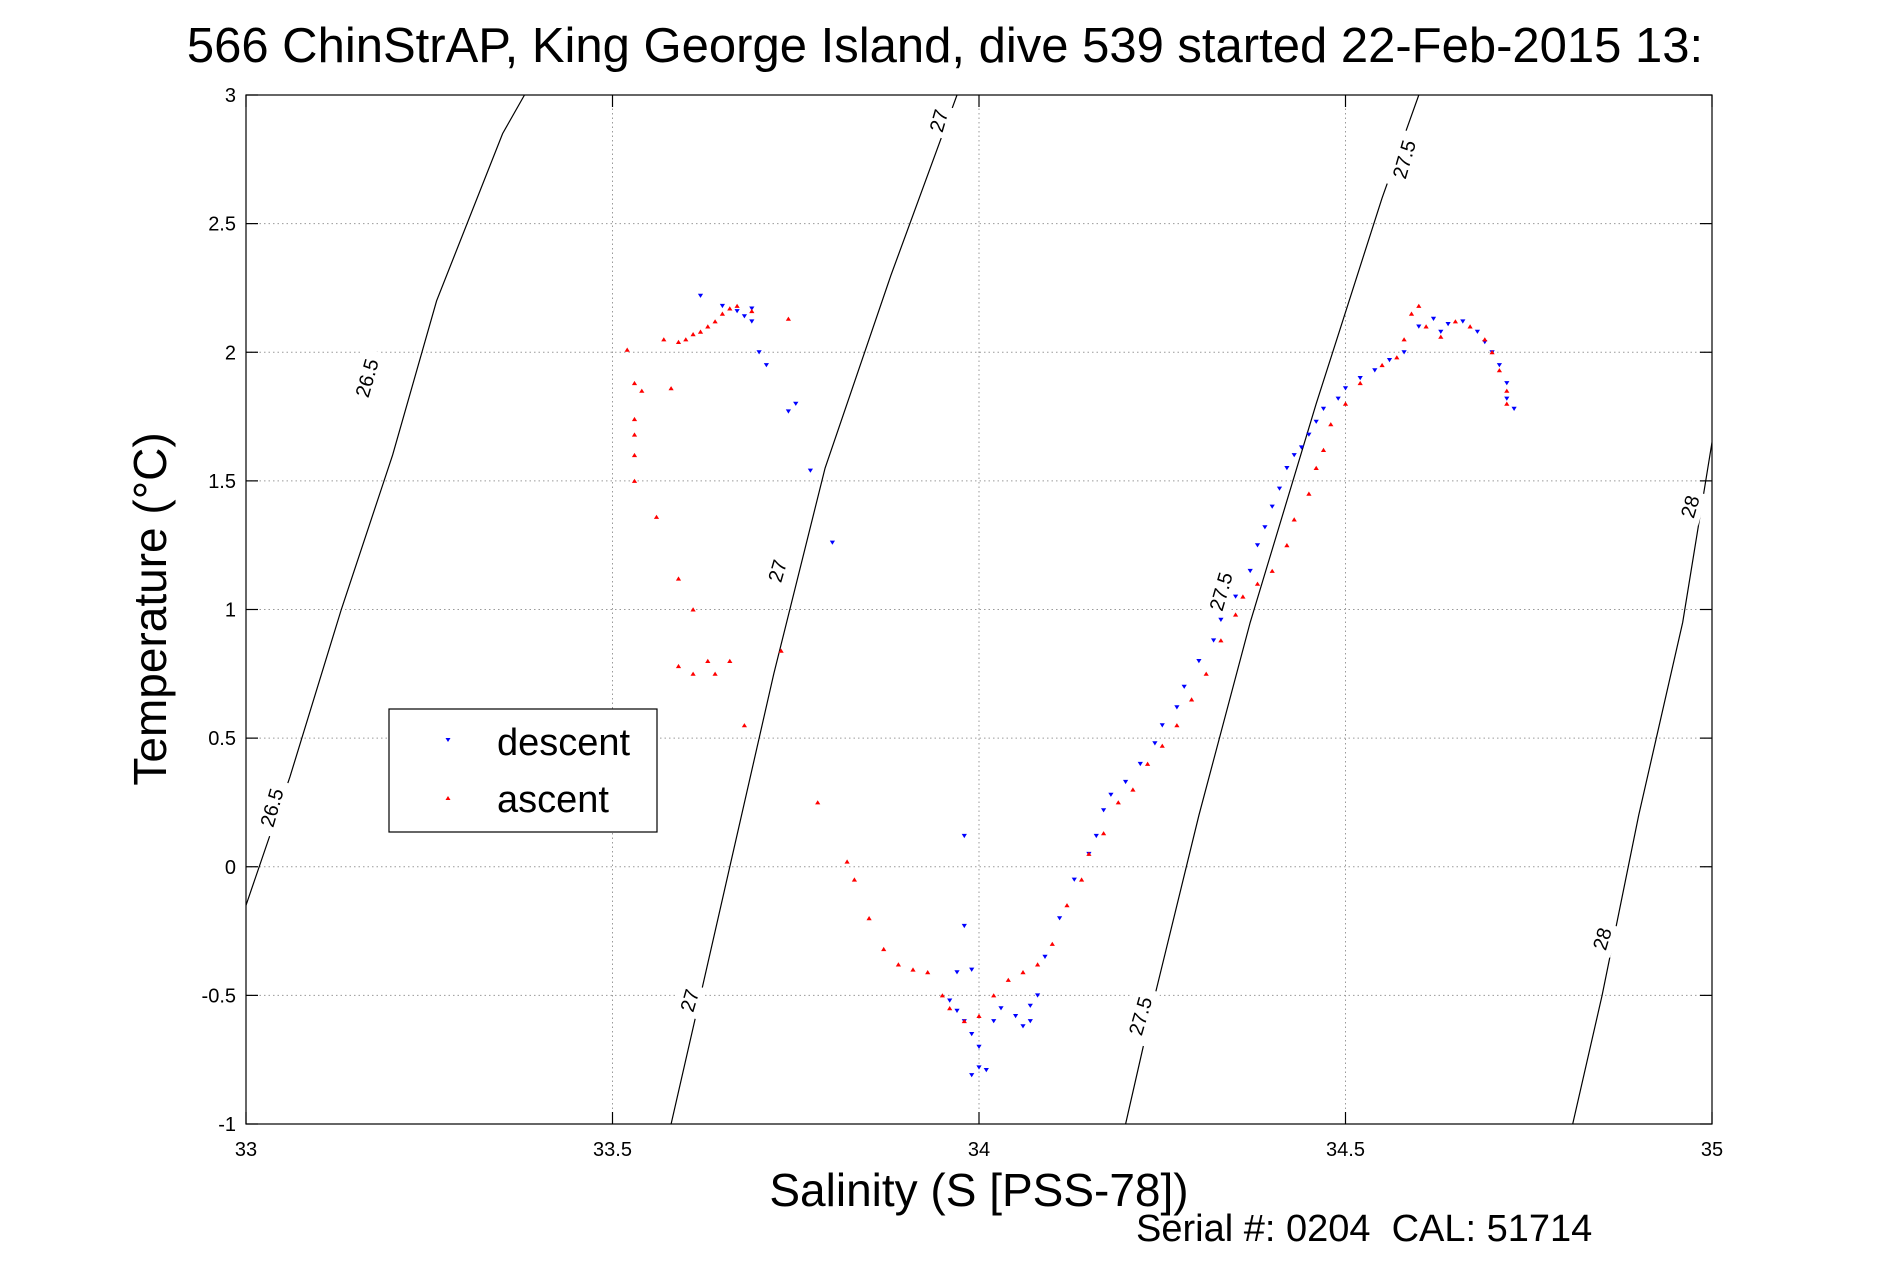 Image resolution: width=1891 pixels, height=1262 pixels. Describe the element at coordinates (246, 1150) in the screenshot. I see `x-tick-label: 33` at that location.